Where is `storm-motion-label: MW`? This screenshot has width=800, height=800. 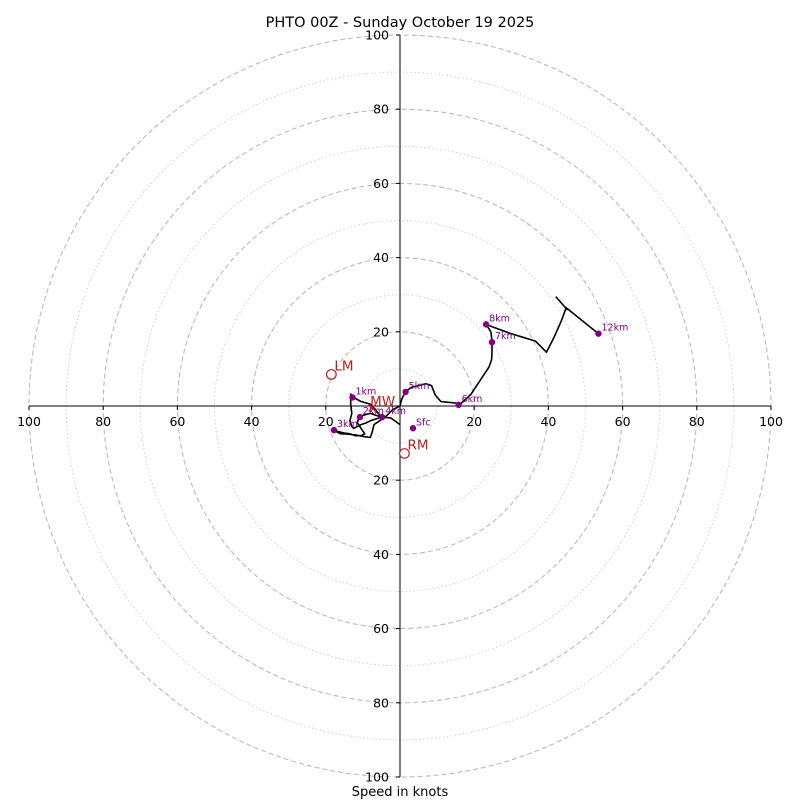 storm-motion-label: MW is located at coordinates (382, 402).